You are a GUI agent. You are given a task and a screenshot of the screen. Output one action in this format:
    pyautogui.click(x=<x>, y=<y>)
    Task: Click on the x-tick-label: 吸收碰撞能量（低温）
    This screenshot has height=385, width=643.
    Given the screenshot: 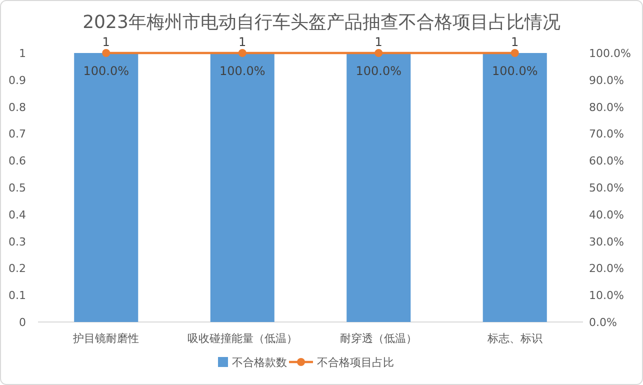 What is the action you would take?
    pyautogui.click(x=242, y=338)
    